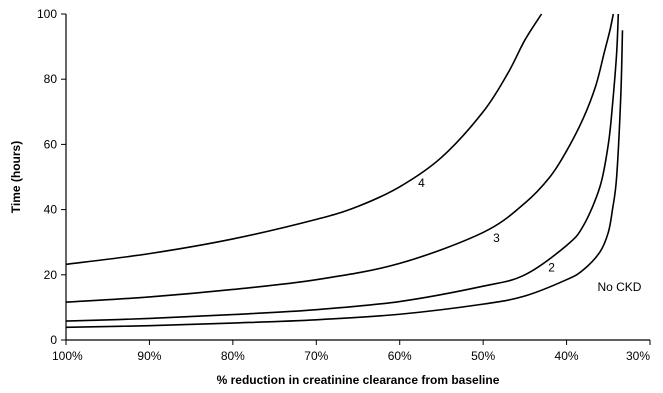  What do you see at coordinates (53, 340) in the screenshot?
I see `y-tick-label: 0` at bounding box center [53, 340].